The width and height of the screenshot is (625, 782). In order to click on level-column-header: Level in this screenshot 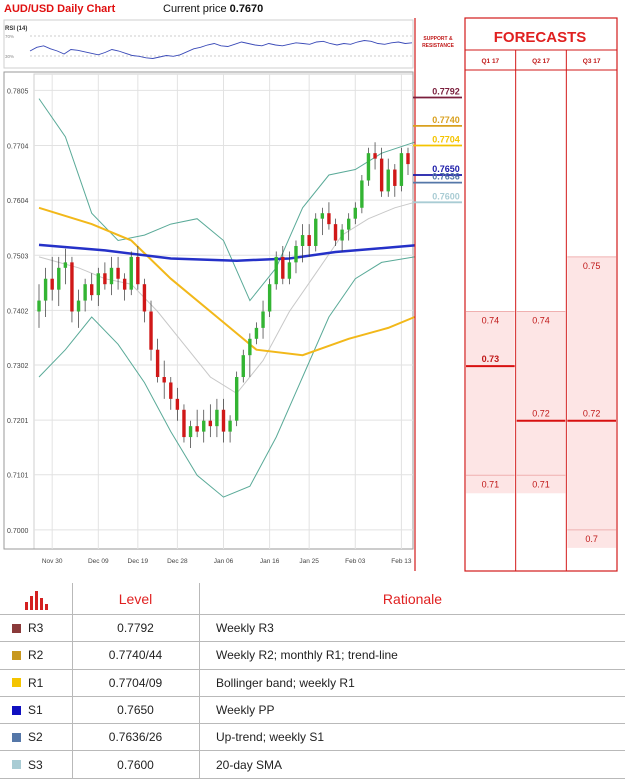, I will do `click(135, 598)`.